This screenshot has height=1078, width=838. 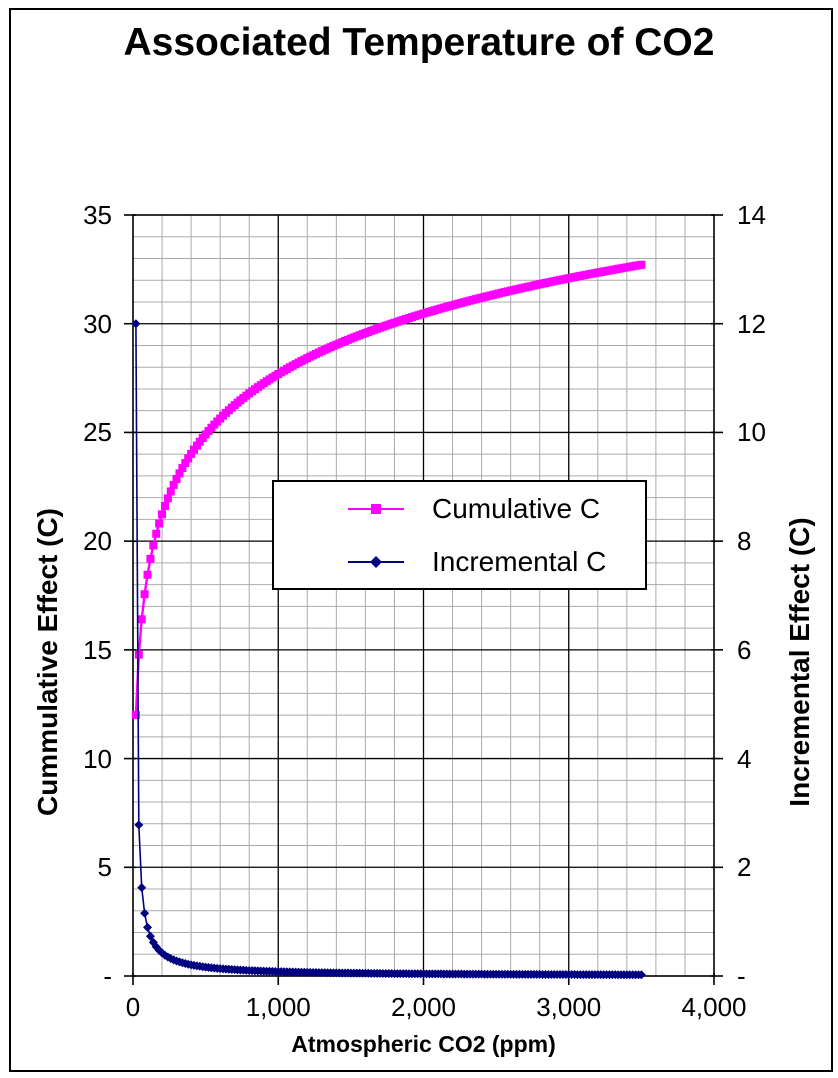 I want to click on legend-item-cumulative: Cumulative C, so click(x=459, y=509).